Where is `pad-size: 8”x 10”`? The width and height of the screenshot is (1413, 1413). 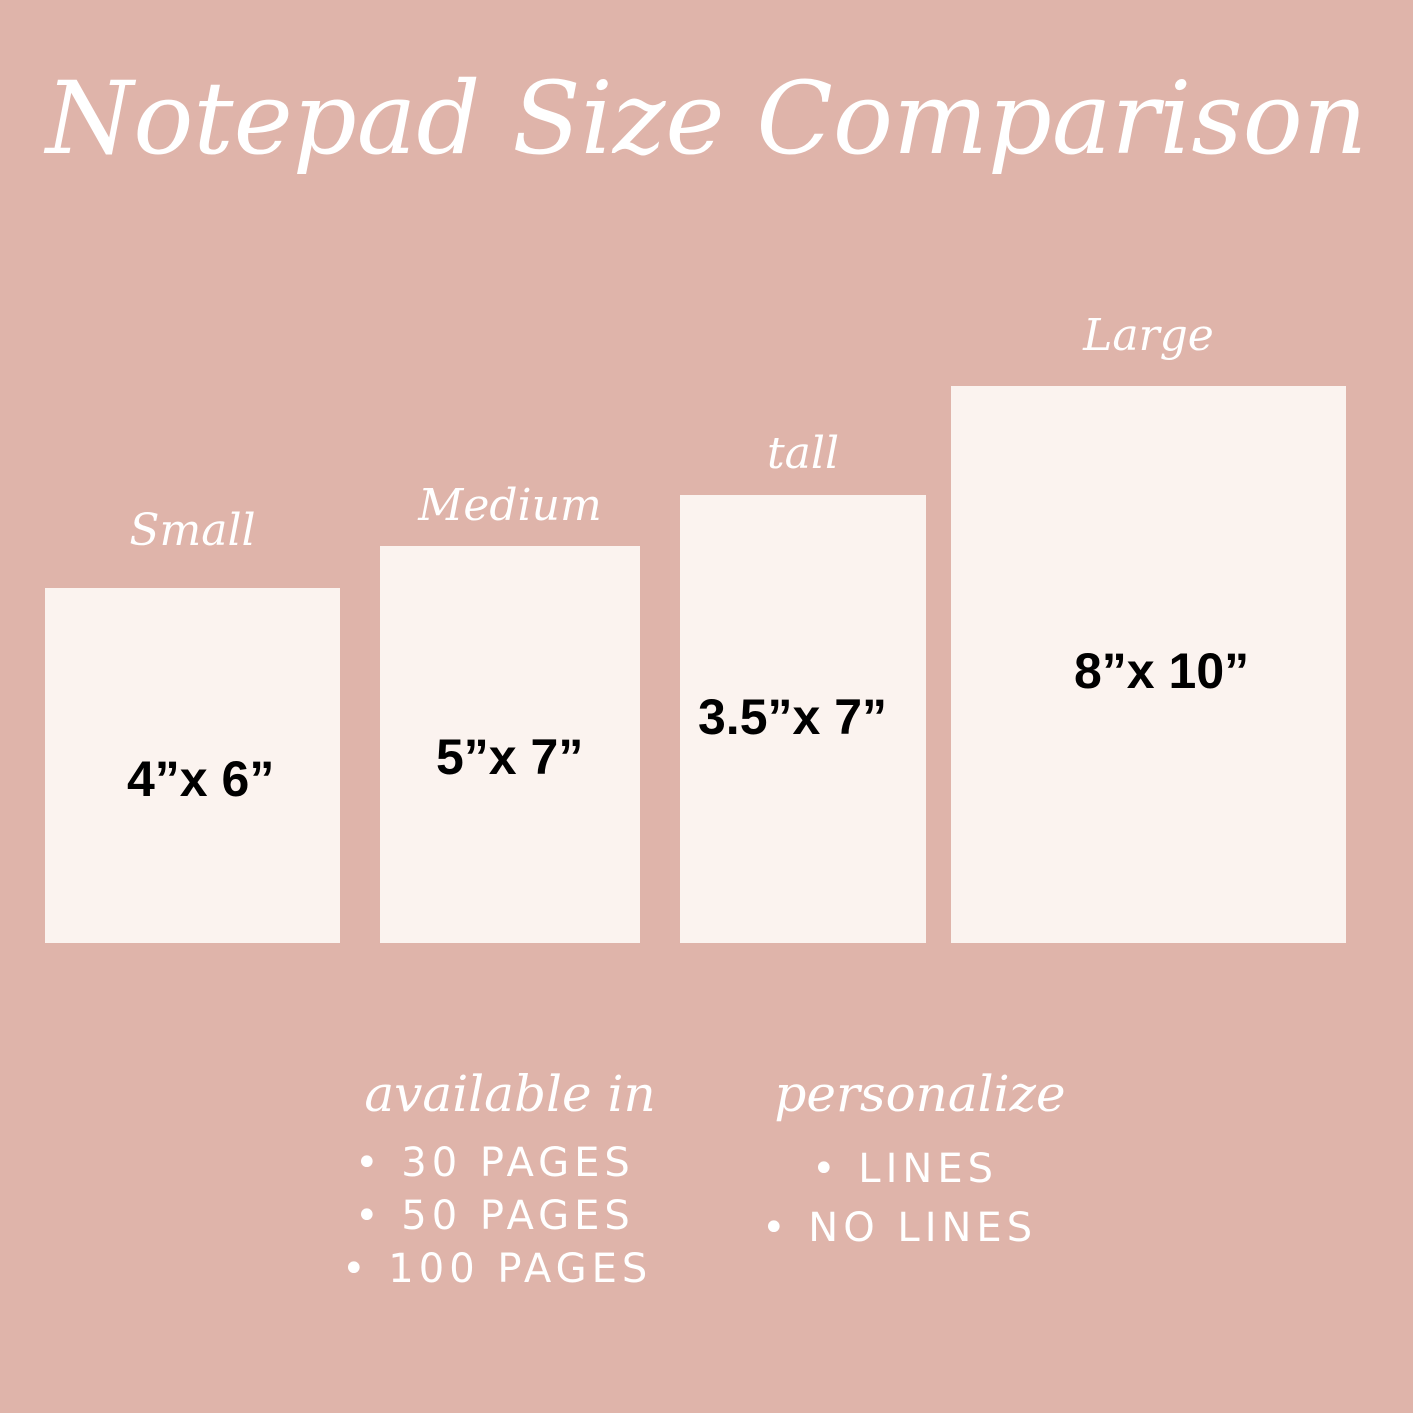 pad-size: 8”x 10” is located at coordinates (1162, 671).